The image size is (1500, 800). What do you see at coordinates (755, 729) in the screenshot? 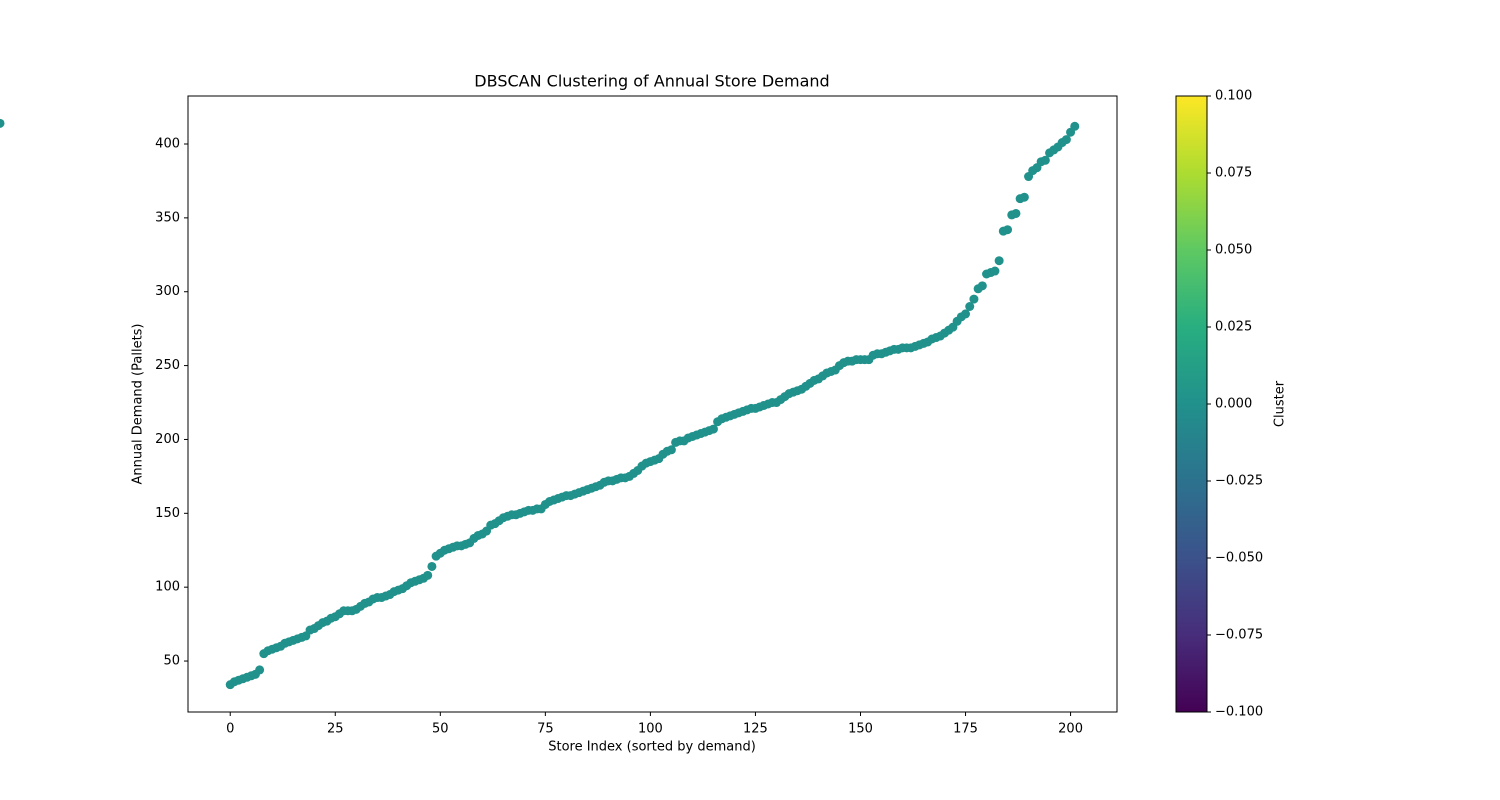
I see `x-tick-label: 125` at bounding box center [755, 729].